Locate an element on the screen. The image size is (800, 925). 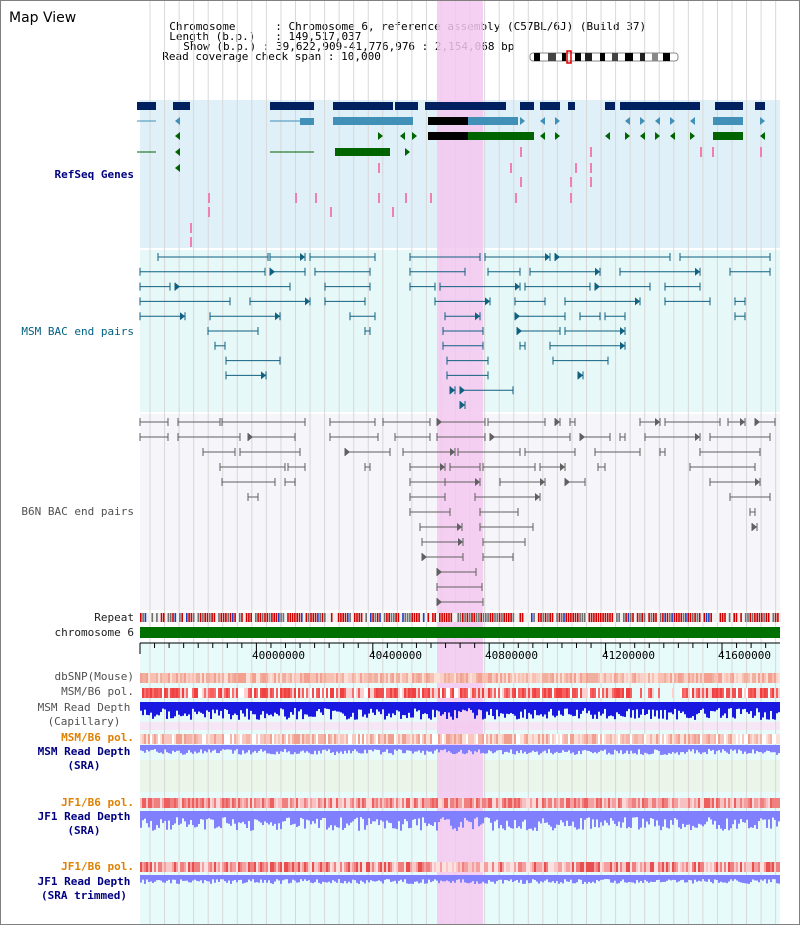
b6n-pair-arrow is located at coordinates (424, 557).